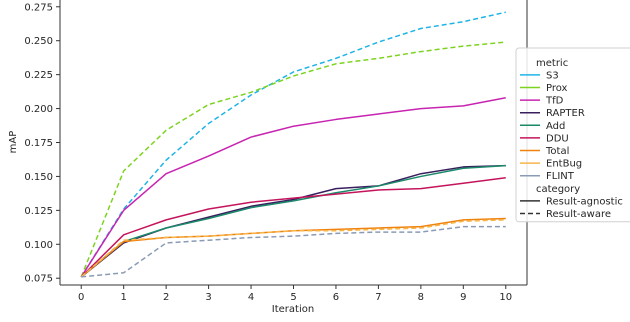 The width and height of the screenshot is (630, 322). I want to click on legend-label-rapter: RAPTER, so click(565, 113).